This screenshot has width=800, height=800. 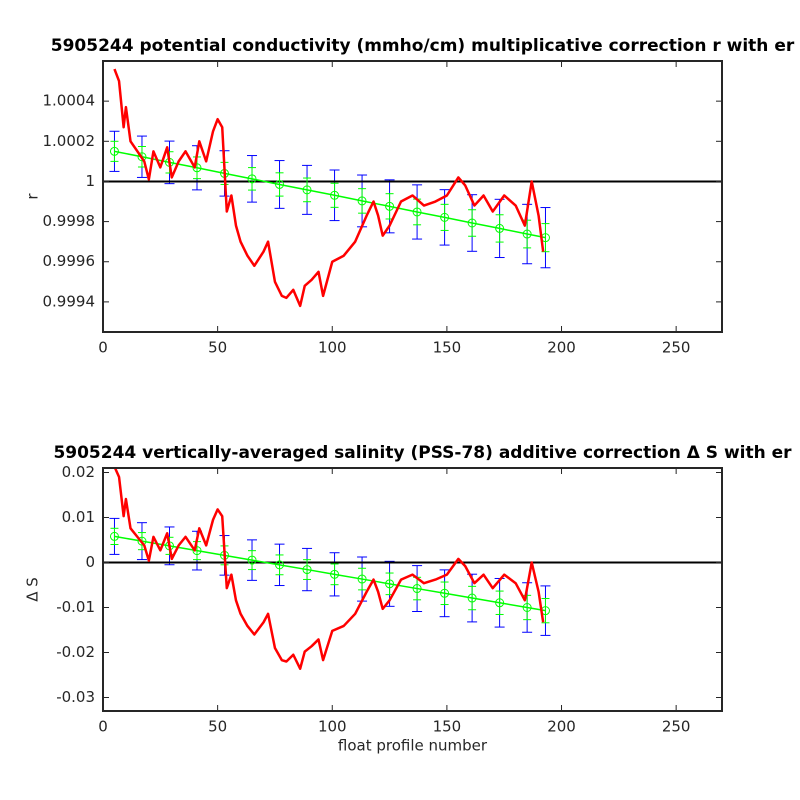 I want to click on x-axis-label: float profile number, so click(x=413, y=746).